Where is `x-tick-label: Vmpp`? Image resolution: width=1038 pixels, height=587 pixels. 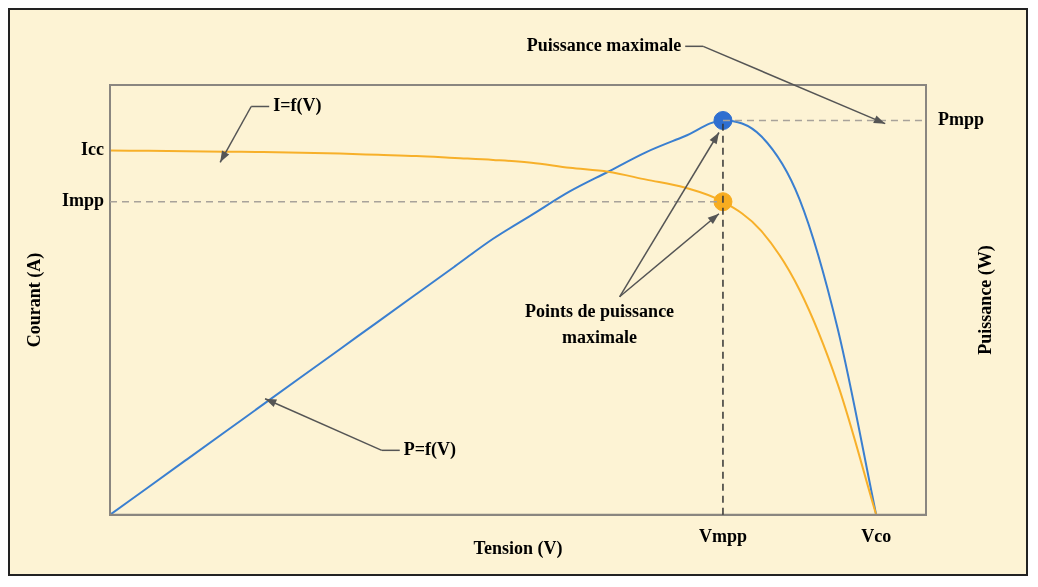 x-tick-label: Vmpp is located at coordinates (722, 536).